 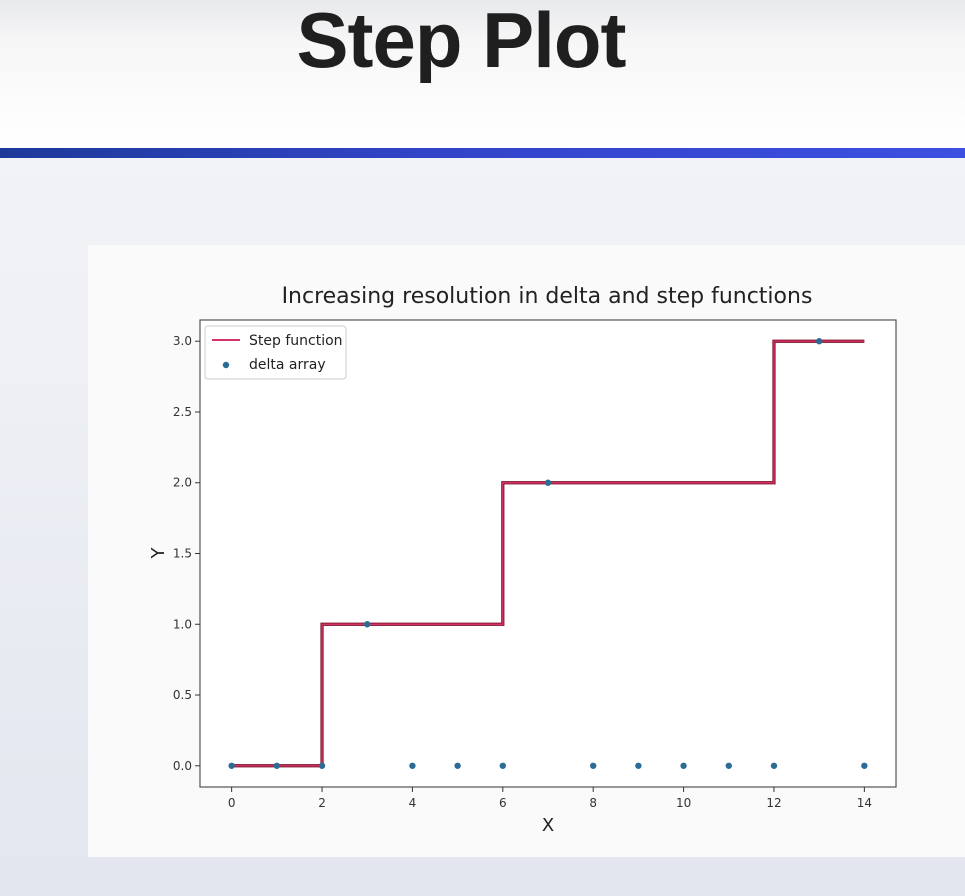 What do you see at coordinates (182, 766) in the screenshot?
I see `y-tick-label: 0.0` at bounding box center [182, 766].